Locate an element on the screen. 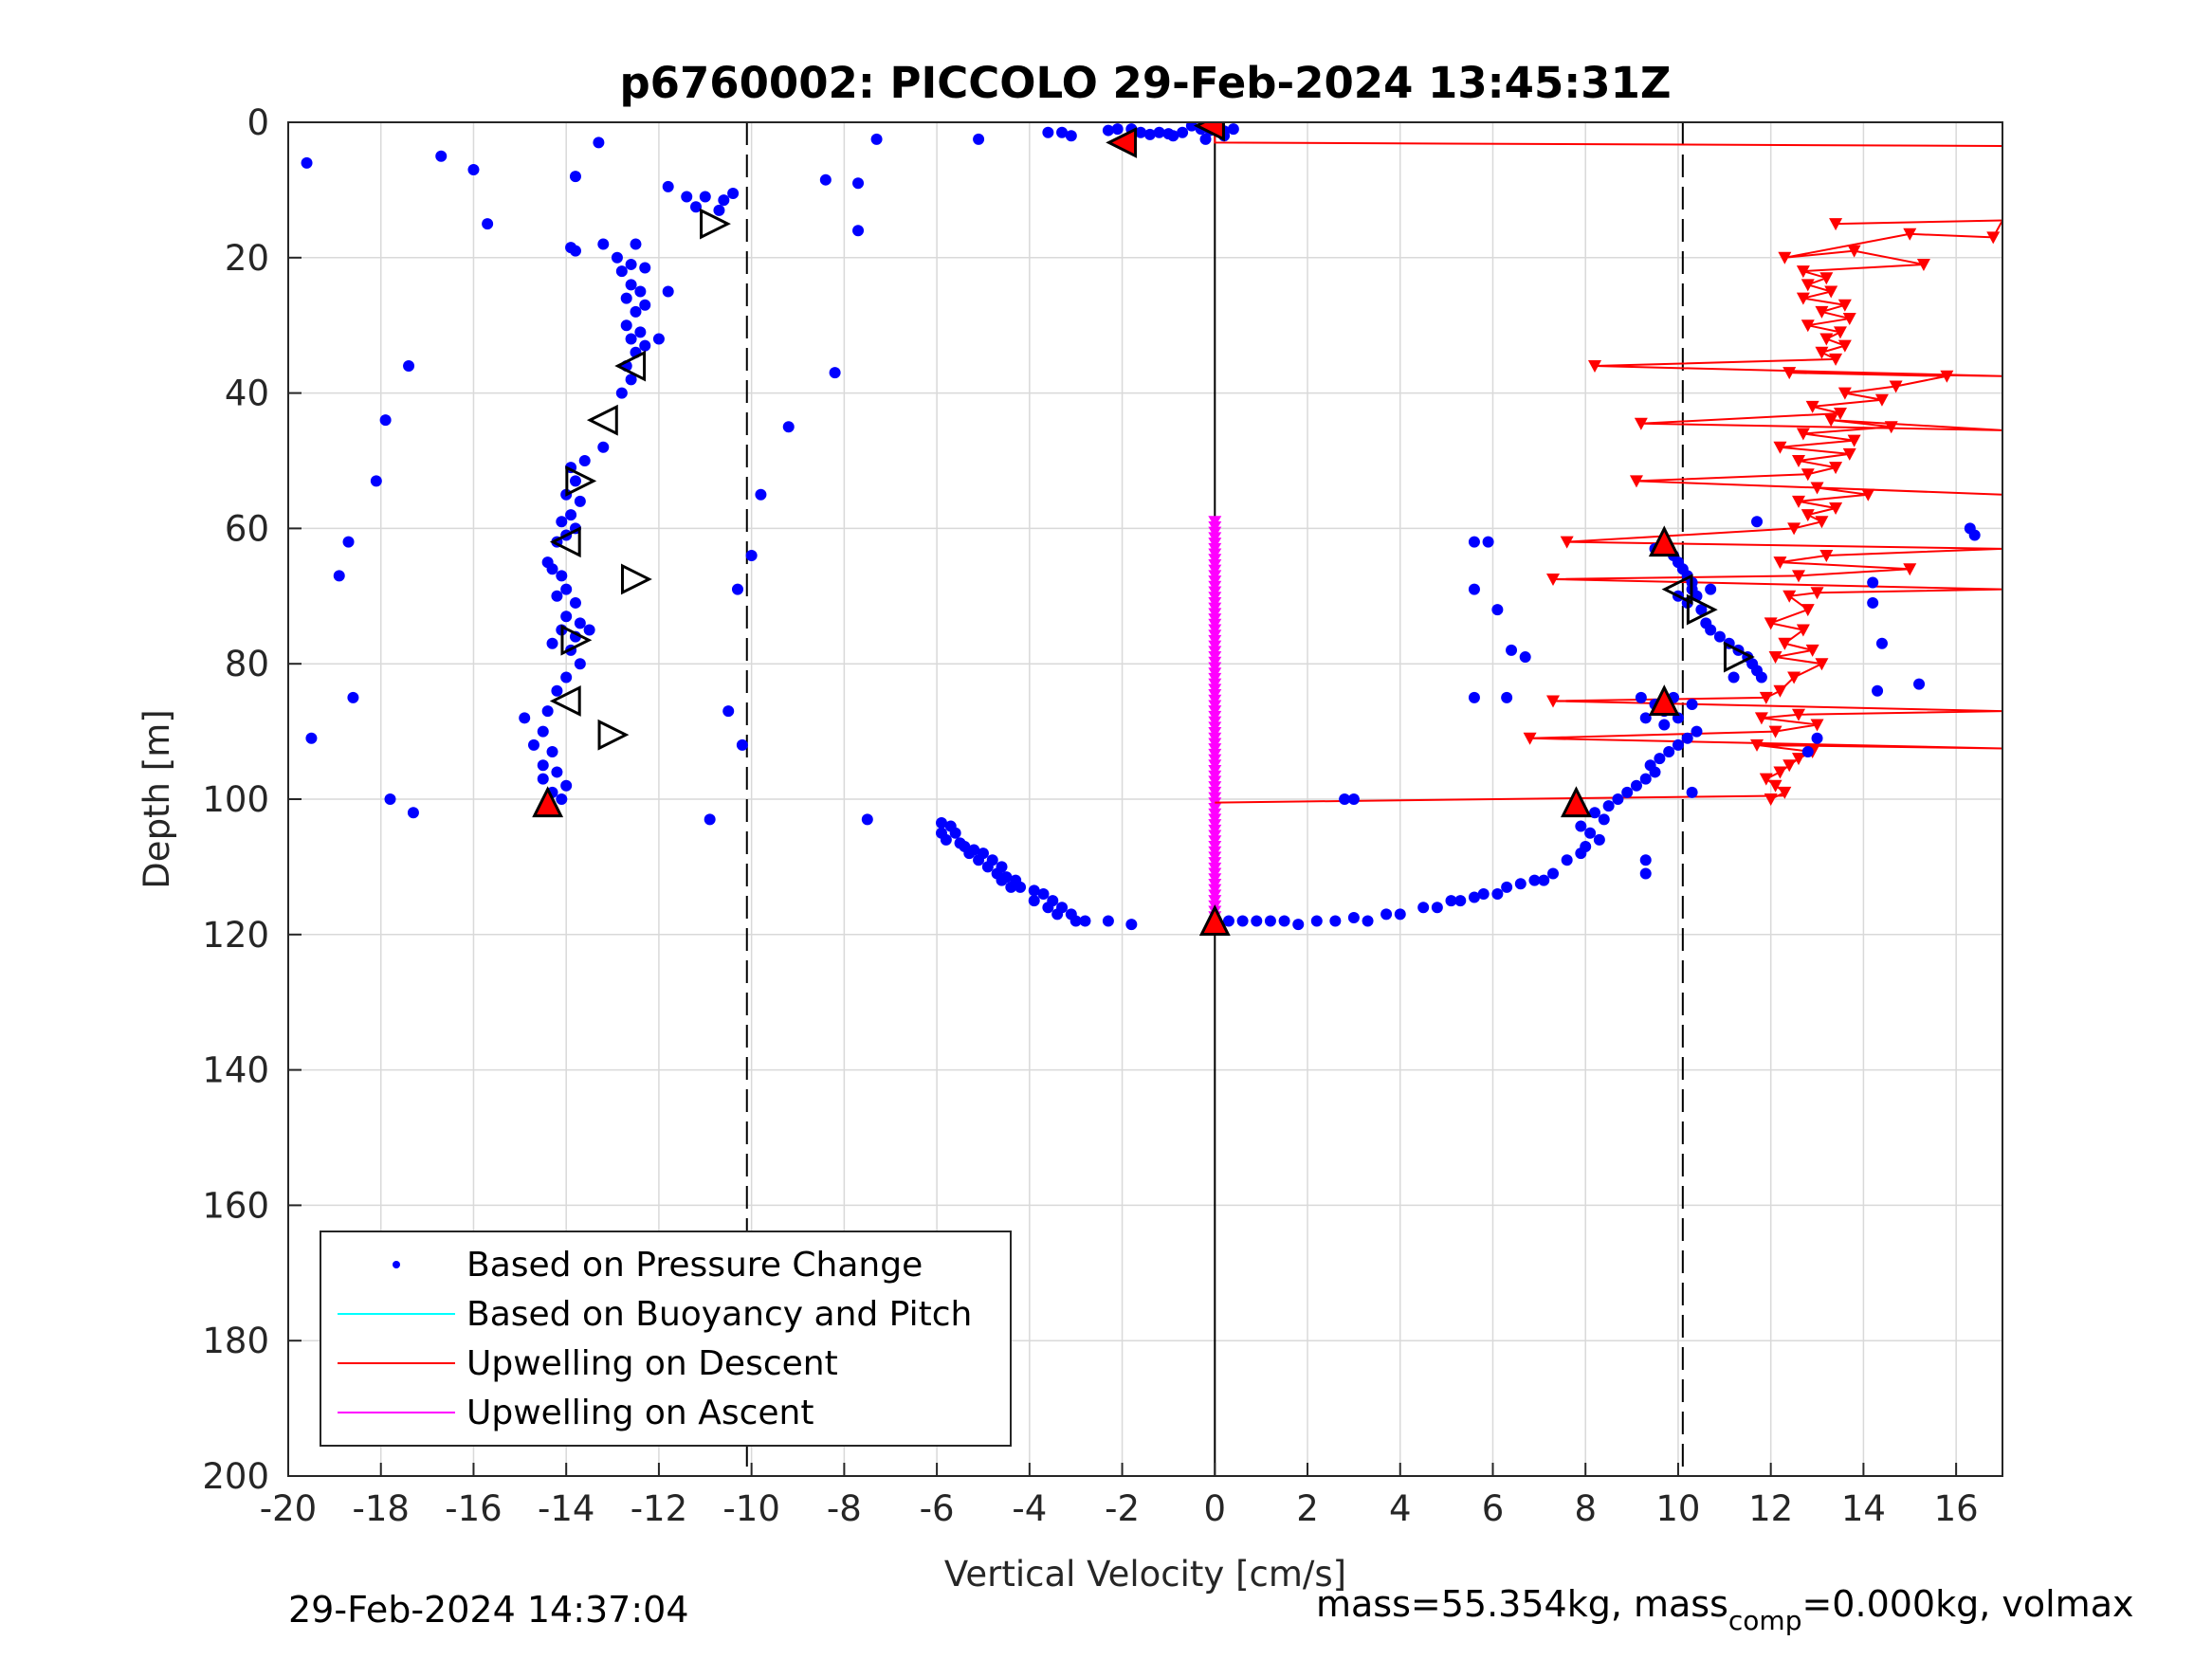 Image resolution: width=2212 pixels, height=1659 pixels. filled-up-triangle-marker is located at coordinates (548, 802).